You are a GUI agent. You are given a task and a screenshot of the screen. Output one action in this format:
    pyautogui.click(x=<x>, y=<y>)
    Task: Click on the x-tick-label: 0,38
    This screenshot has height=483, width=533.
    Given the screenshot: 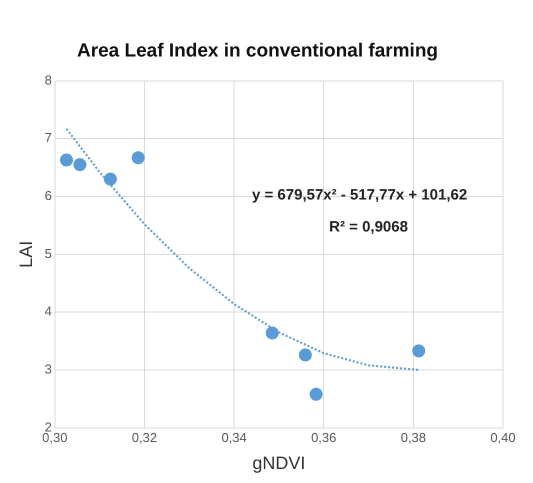 What is the action you would take?
    pyautogui.click(x=413, y=438)
    